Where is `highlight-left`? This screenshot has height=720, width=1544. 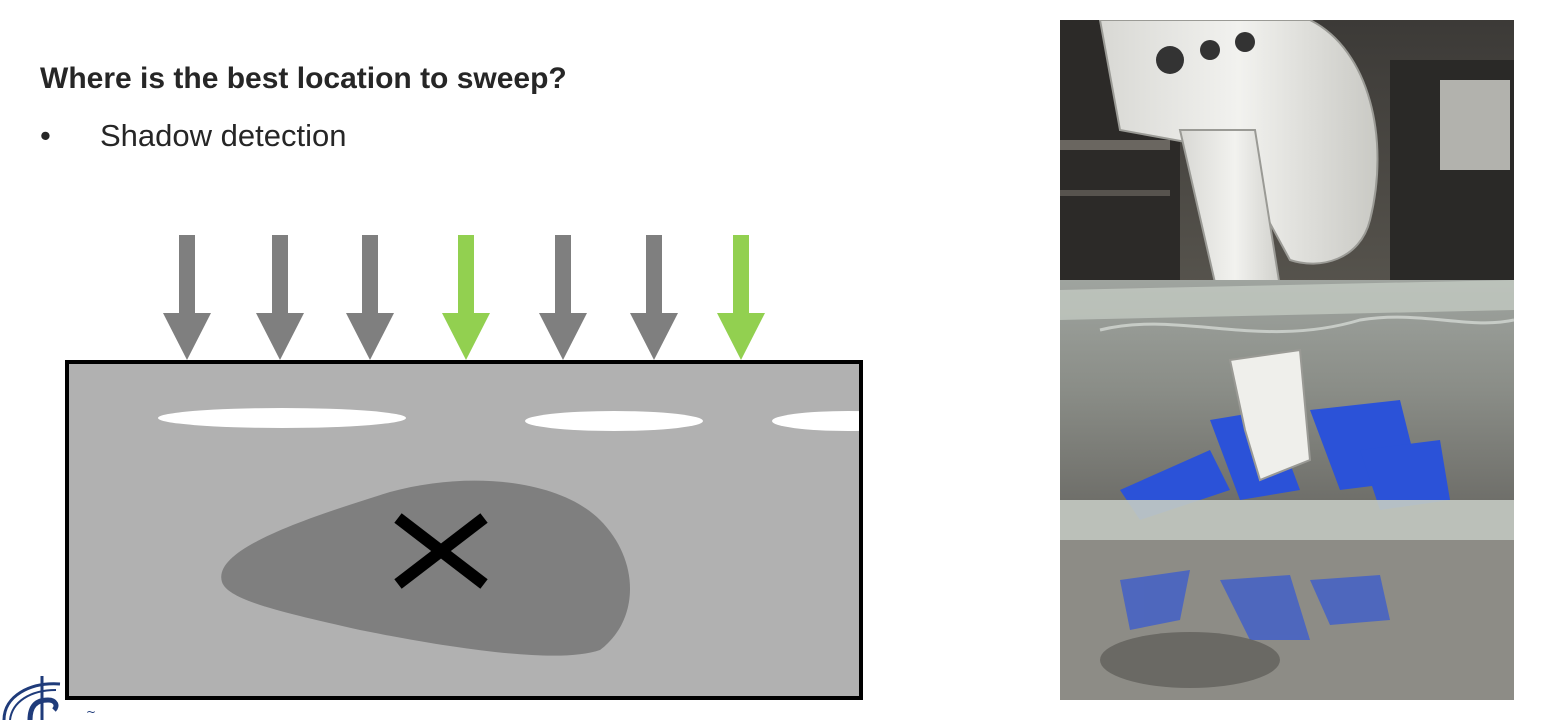
highlight-left is located at coordinates (282, 418).